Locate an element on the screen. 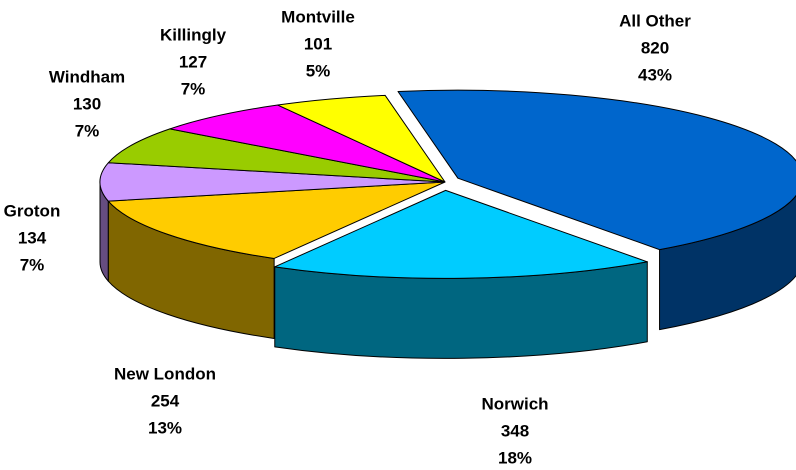 This screenshot has height=470, width=796. slice-value: 130 is located at coordinates (87, 103).